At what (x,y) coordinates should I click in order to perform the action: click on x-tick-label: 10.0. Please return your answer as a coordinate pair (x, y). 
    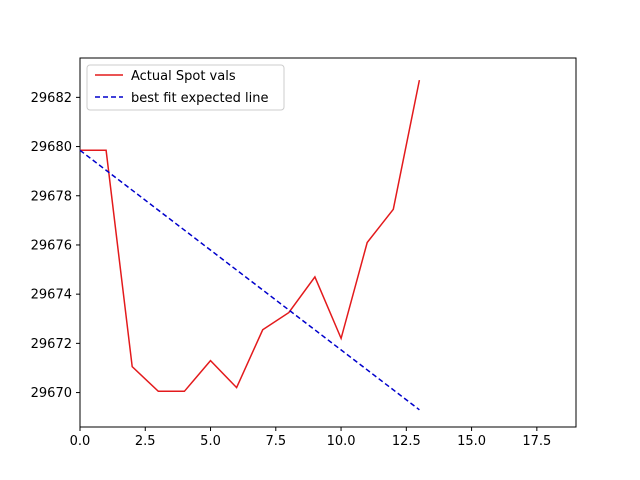
    Looking at the image, I should click on (341, 441).